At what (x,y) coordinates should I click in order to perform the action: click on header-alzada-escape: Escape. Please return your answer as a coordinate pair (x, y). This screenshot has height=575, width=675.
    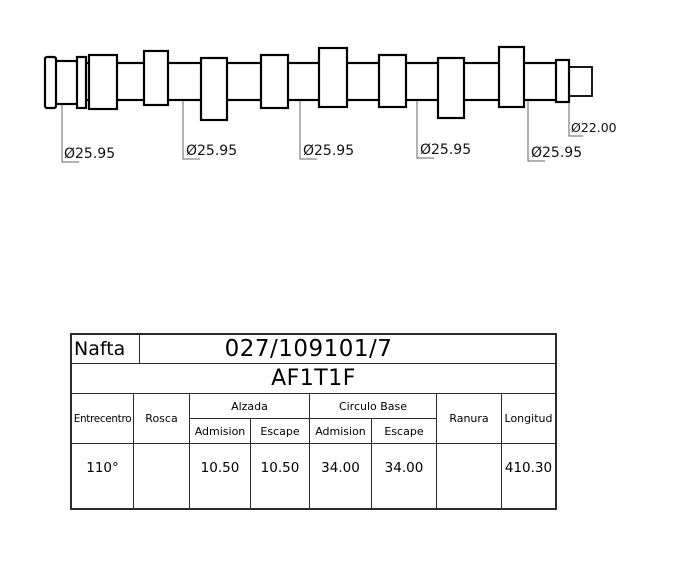
    Looking at the image, I should click on (280, 431).